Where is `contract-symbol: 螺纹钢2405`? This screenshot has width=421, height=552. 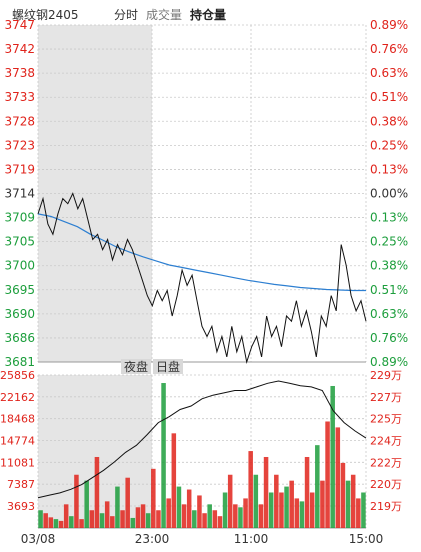
contract-symbol: 螺纹钢2405 is located at coordinates (45, 15).